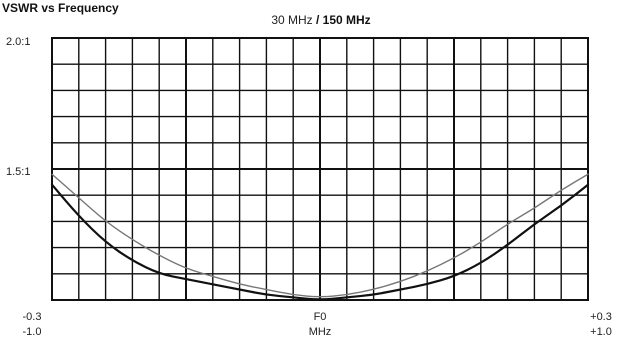 The height and width of the screenshot is (343, 628). What do you see at coordinates (18, 172) in the screenshot?
I see `y-tick-label-mid: 1.5:1` at bounding box center [18, 172].